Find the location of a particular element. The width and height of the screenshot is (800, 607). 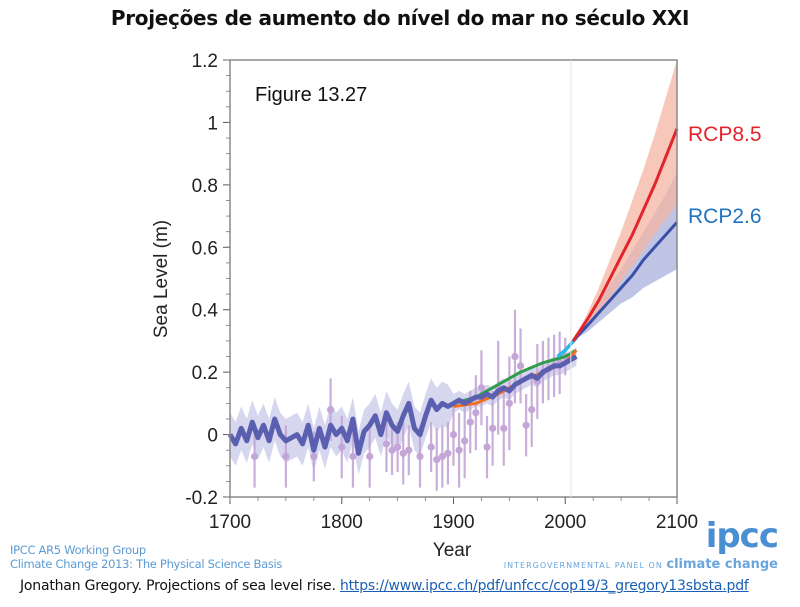

y-tick-label: 1 is located at coordinates (212, 123).